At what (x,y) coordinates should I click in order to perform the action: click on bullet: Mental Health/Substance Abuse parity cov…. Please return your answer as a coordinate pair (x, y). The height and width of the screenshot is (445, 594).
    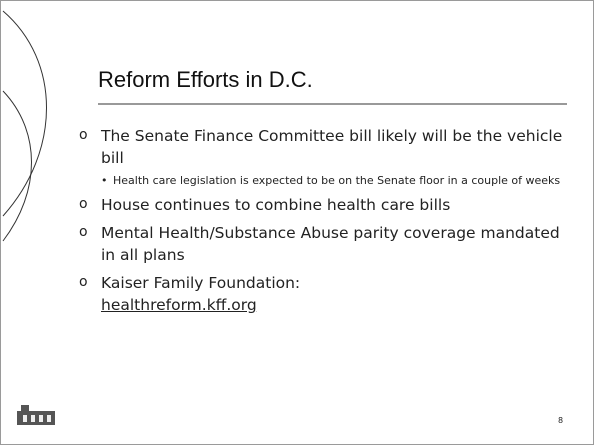
    Looking at the image, I should click on (322, 243).